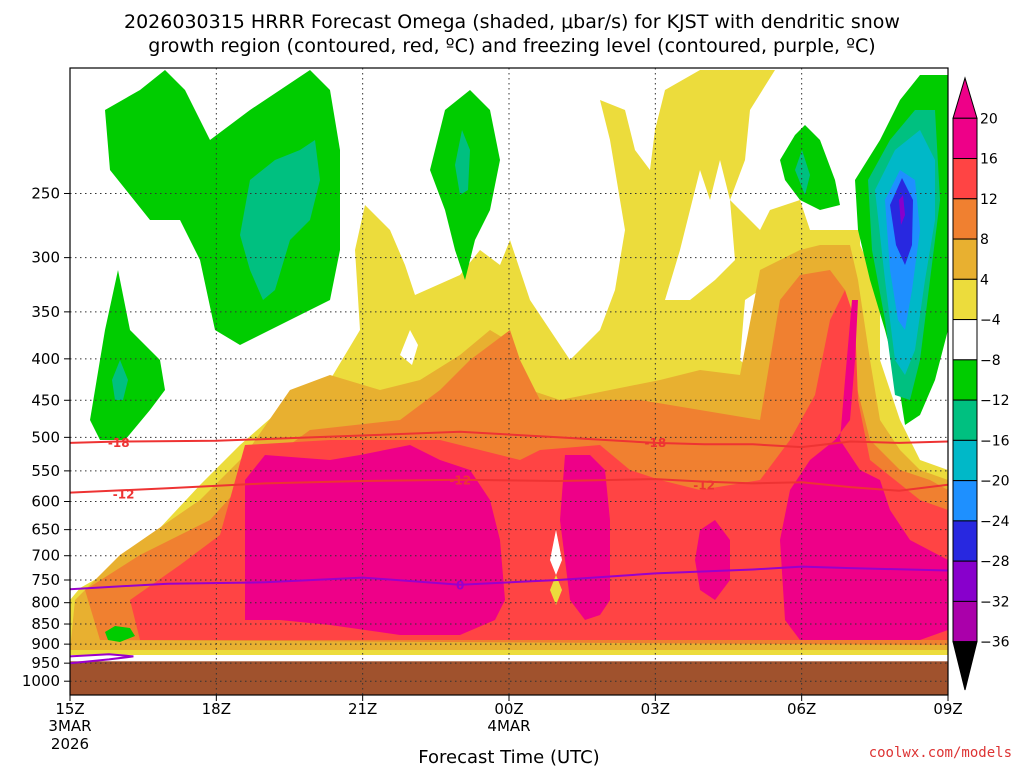 This screenshot has height=768, width=1024. What do you see at coordinates (995, 522) in the screenshot?
I see `colorbar-label: −24` at bounding box center [995, 522].